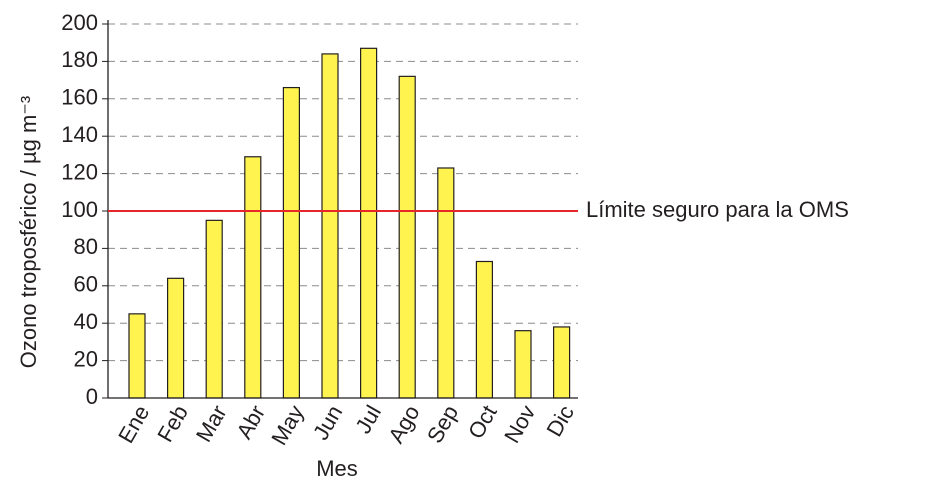 This screenshot has height=486, width=935. I want to click on x-tick-label: Abr, so click(250, 422).